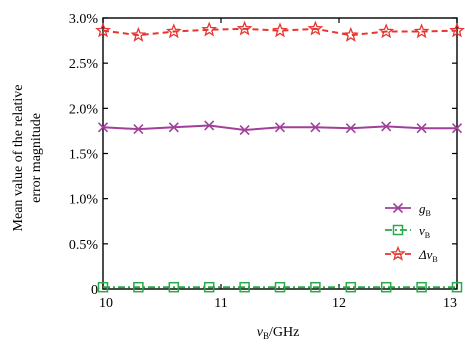 This screenshot has width=465, height=344. I want to click on legend-label: gB, so click(425, 209).